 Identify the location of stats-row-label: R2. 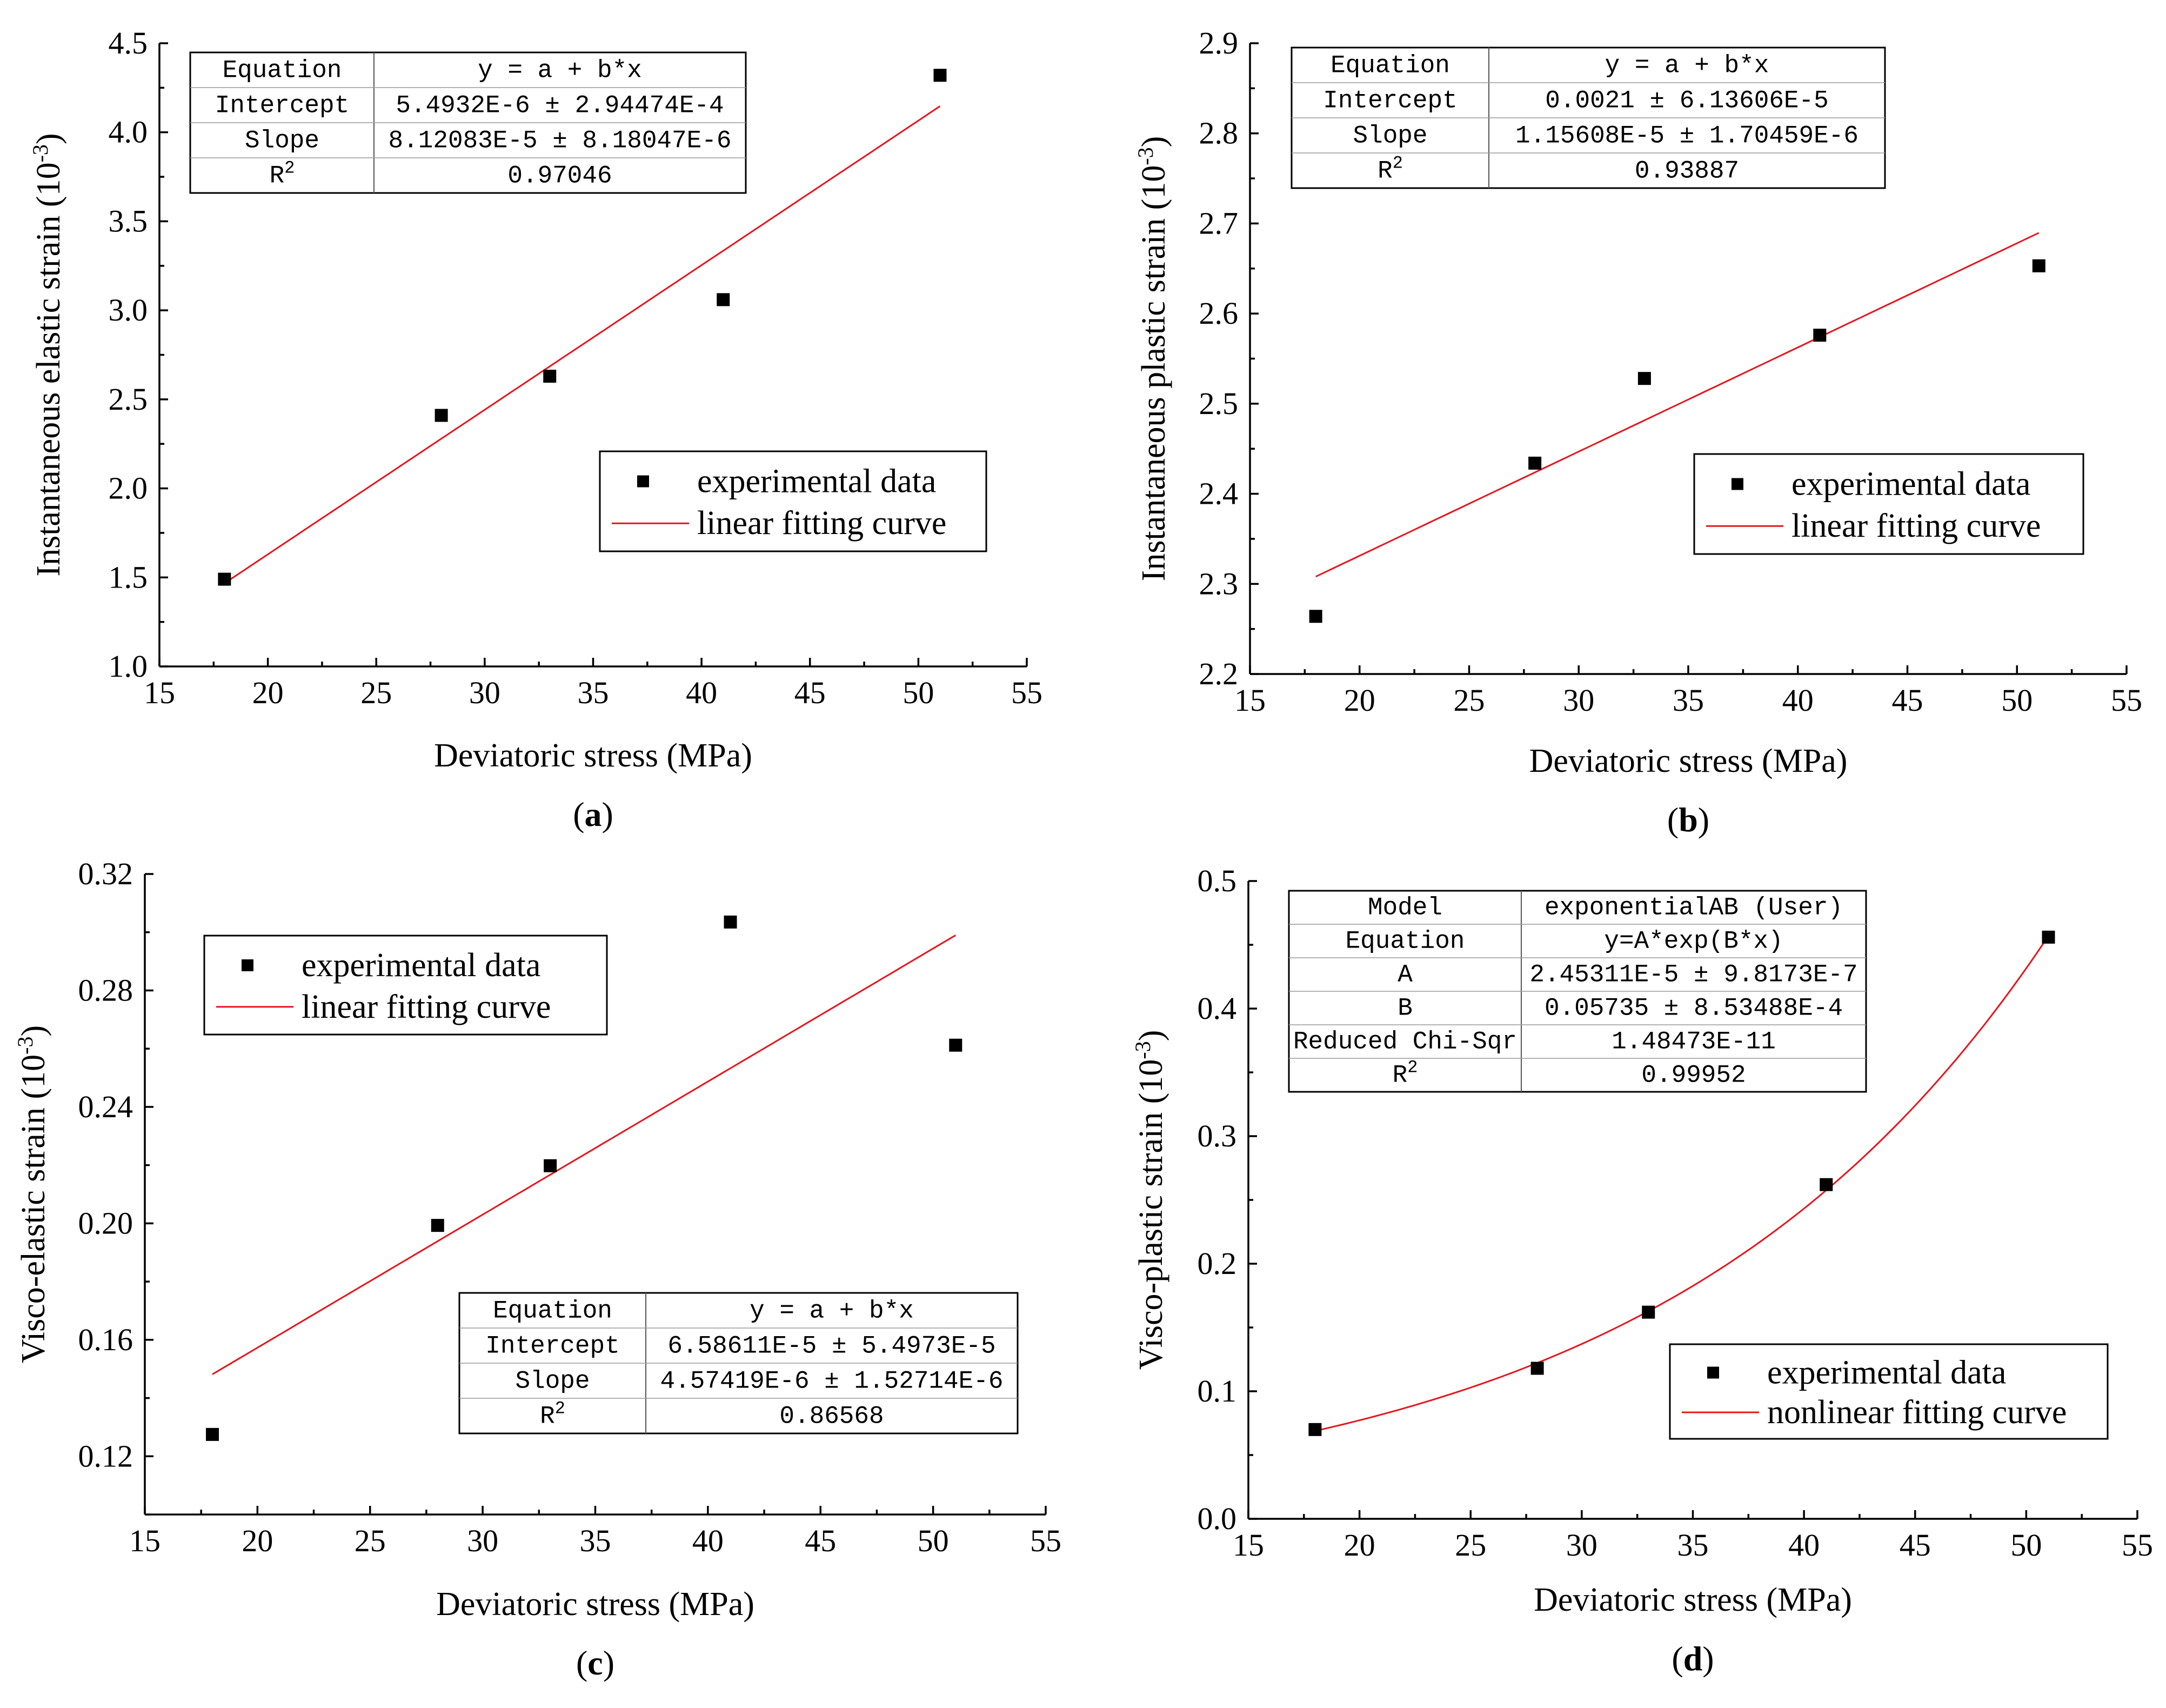
(553, 1415).